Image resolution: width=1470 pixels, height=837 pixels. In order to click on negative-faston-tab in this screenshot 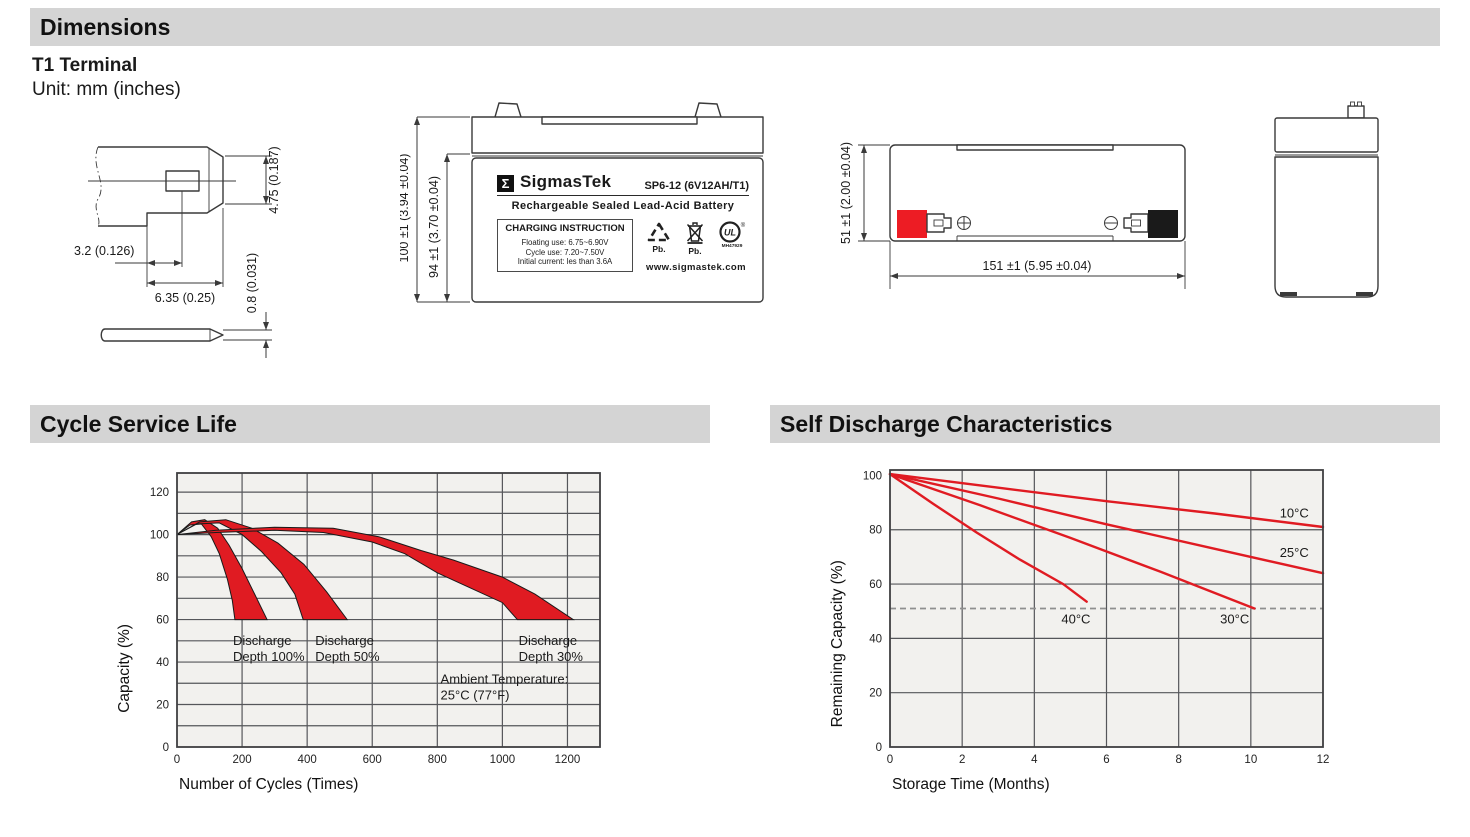, I will do `click(1136, 223)`.